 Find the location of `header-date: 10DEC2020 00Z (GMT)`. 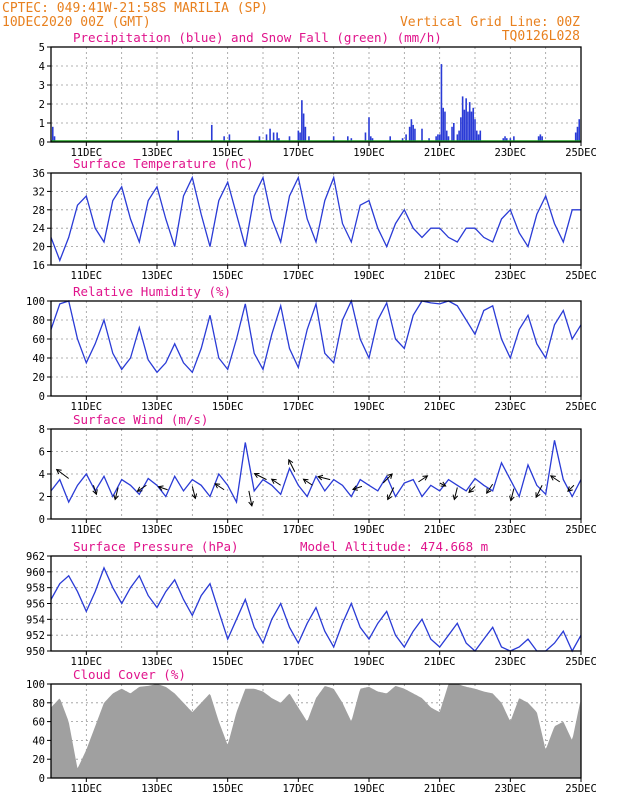

header-date: 10DEC2020 00Z (GMT) is located at coordinates (76, 22).